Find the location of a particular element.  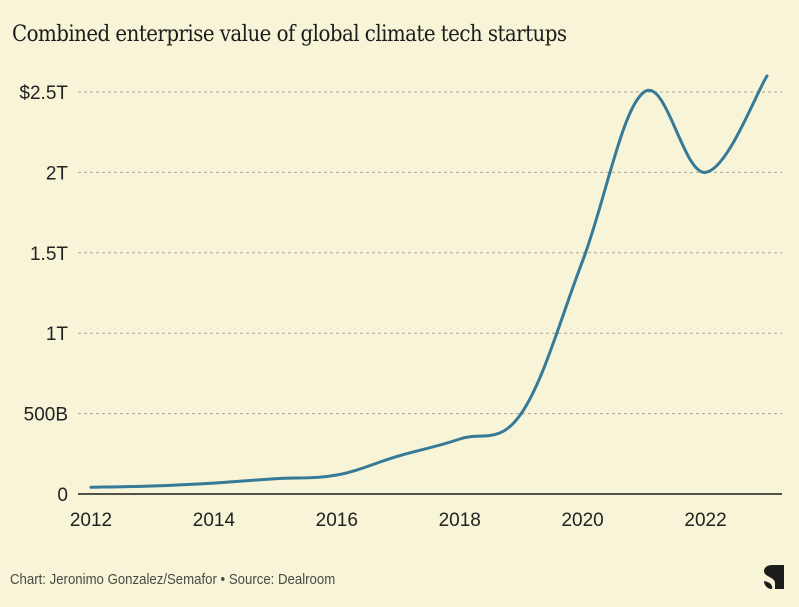

x-tick-label: 2022 is located at coordinates (705, 520).